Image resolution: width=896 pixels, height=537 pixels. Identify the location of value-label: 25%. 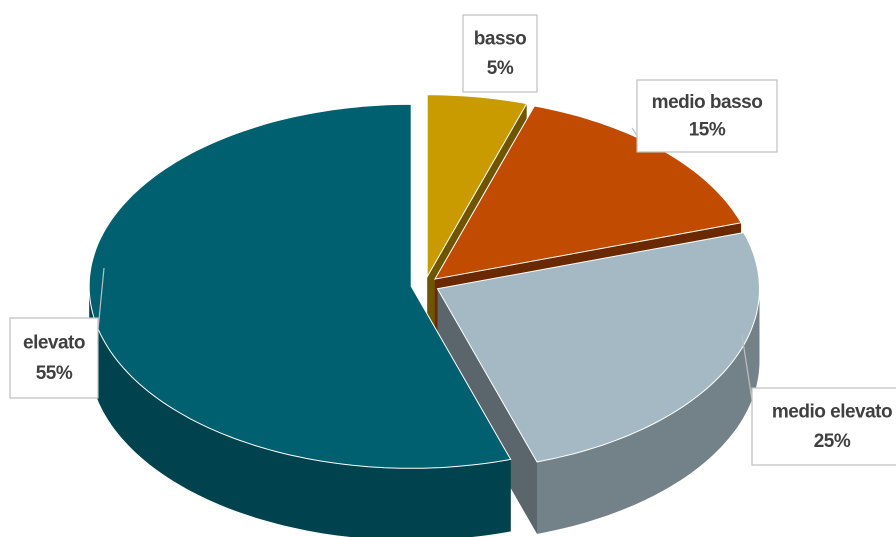
(832, 441).